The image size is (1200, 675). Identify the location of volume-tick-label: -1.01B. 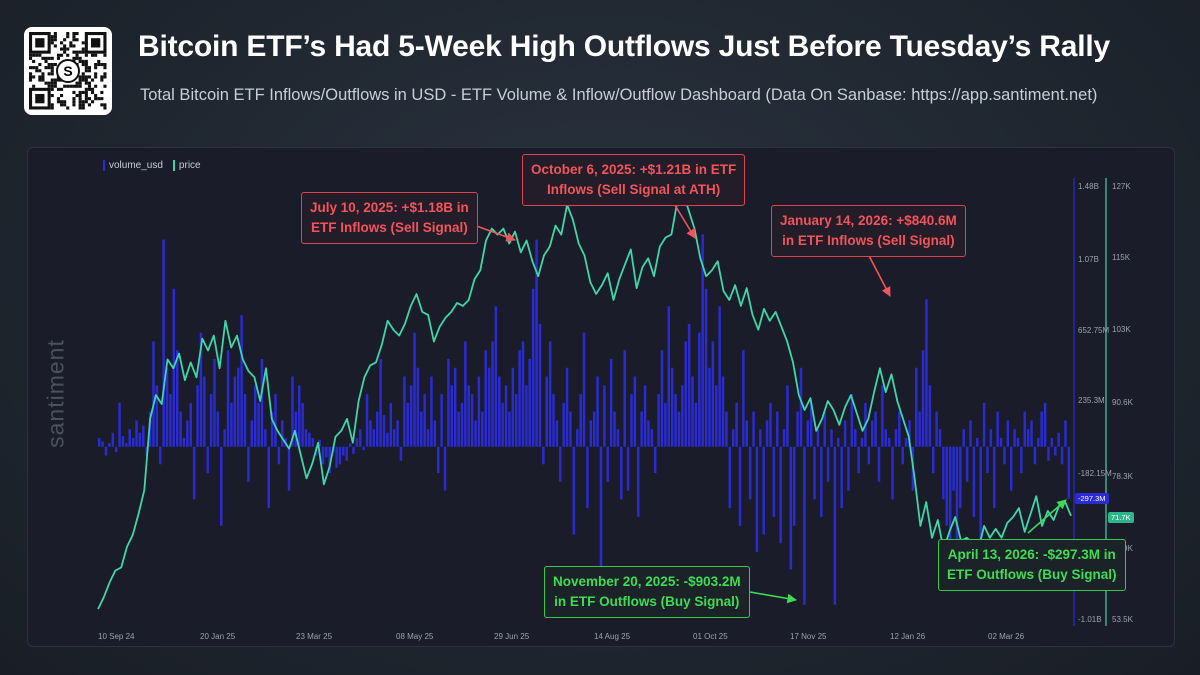
(1090, 619).